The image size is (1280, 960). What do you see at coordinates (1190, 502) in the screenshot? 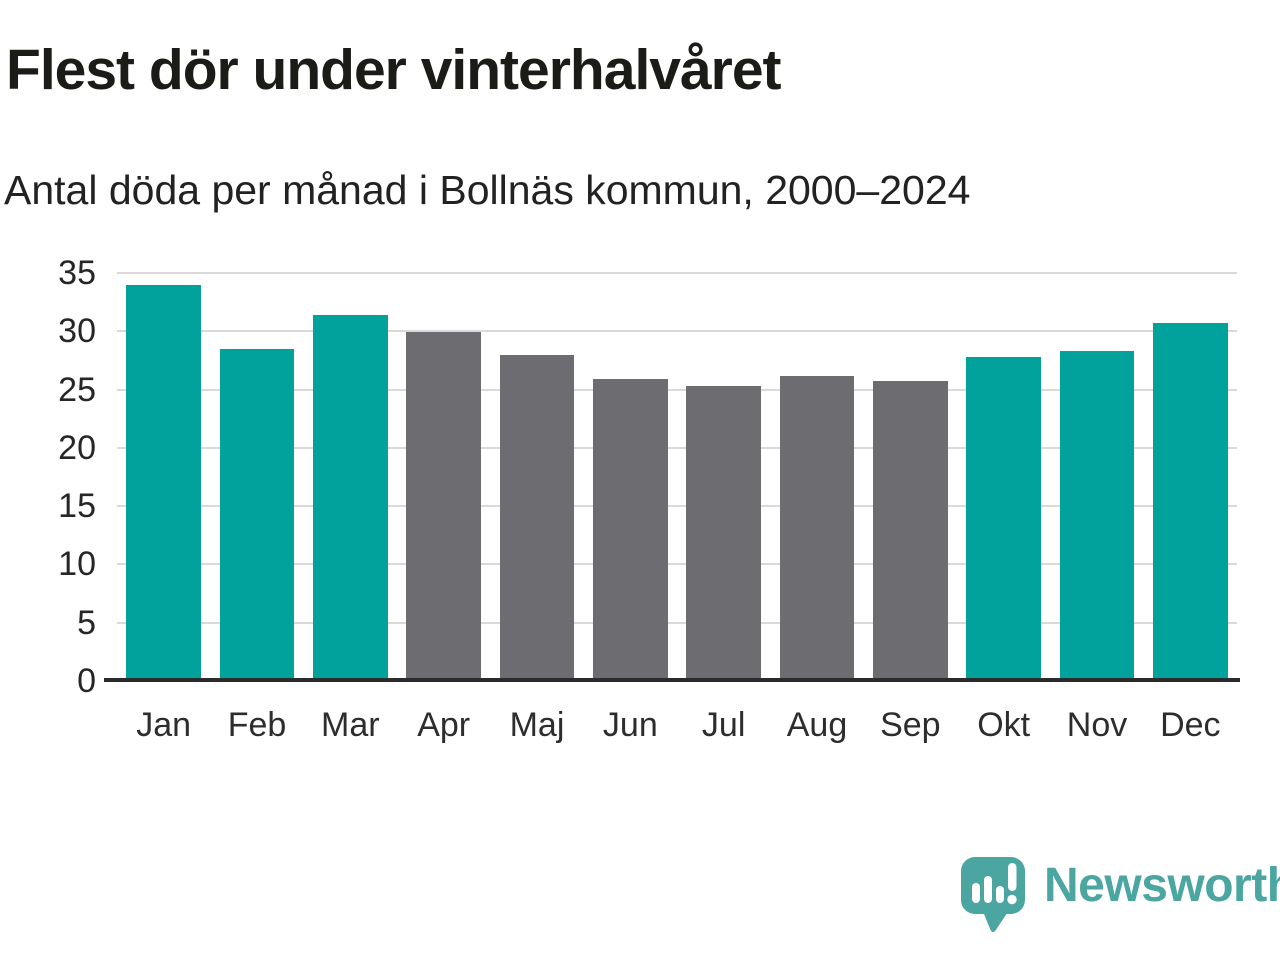
I see `bar-dec` at bounding box center [1190, 502].